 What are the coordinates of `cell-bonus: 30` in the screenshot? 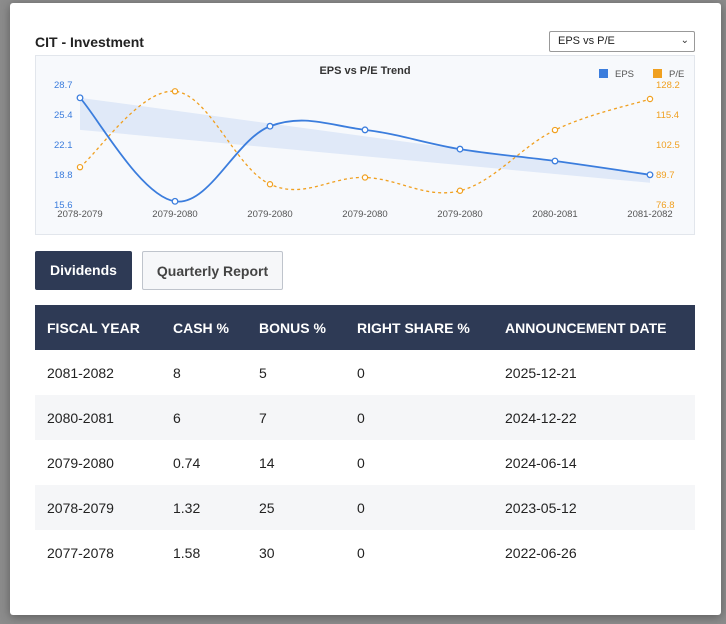 It's located at (267, 552).